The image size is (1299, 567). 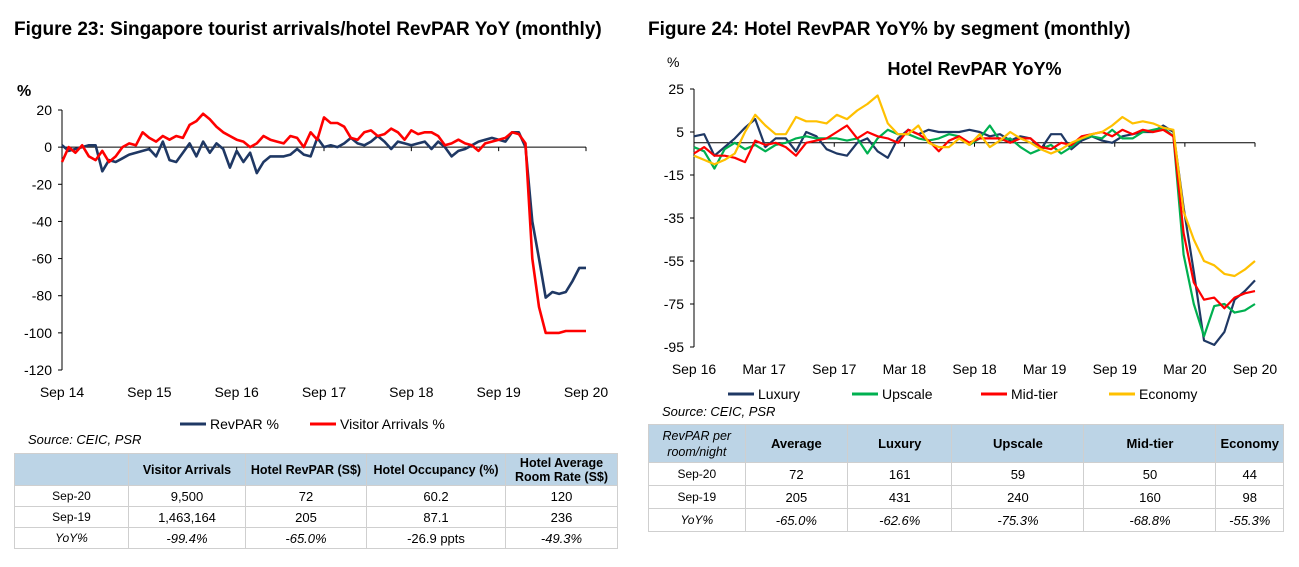 What do you see at coordinates (1150, 520) in the screenshot?
I see `table-cell: -68.8%` at bounding box center [1150, 520].